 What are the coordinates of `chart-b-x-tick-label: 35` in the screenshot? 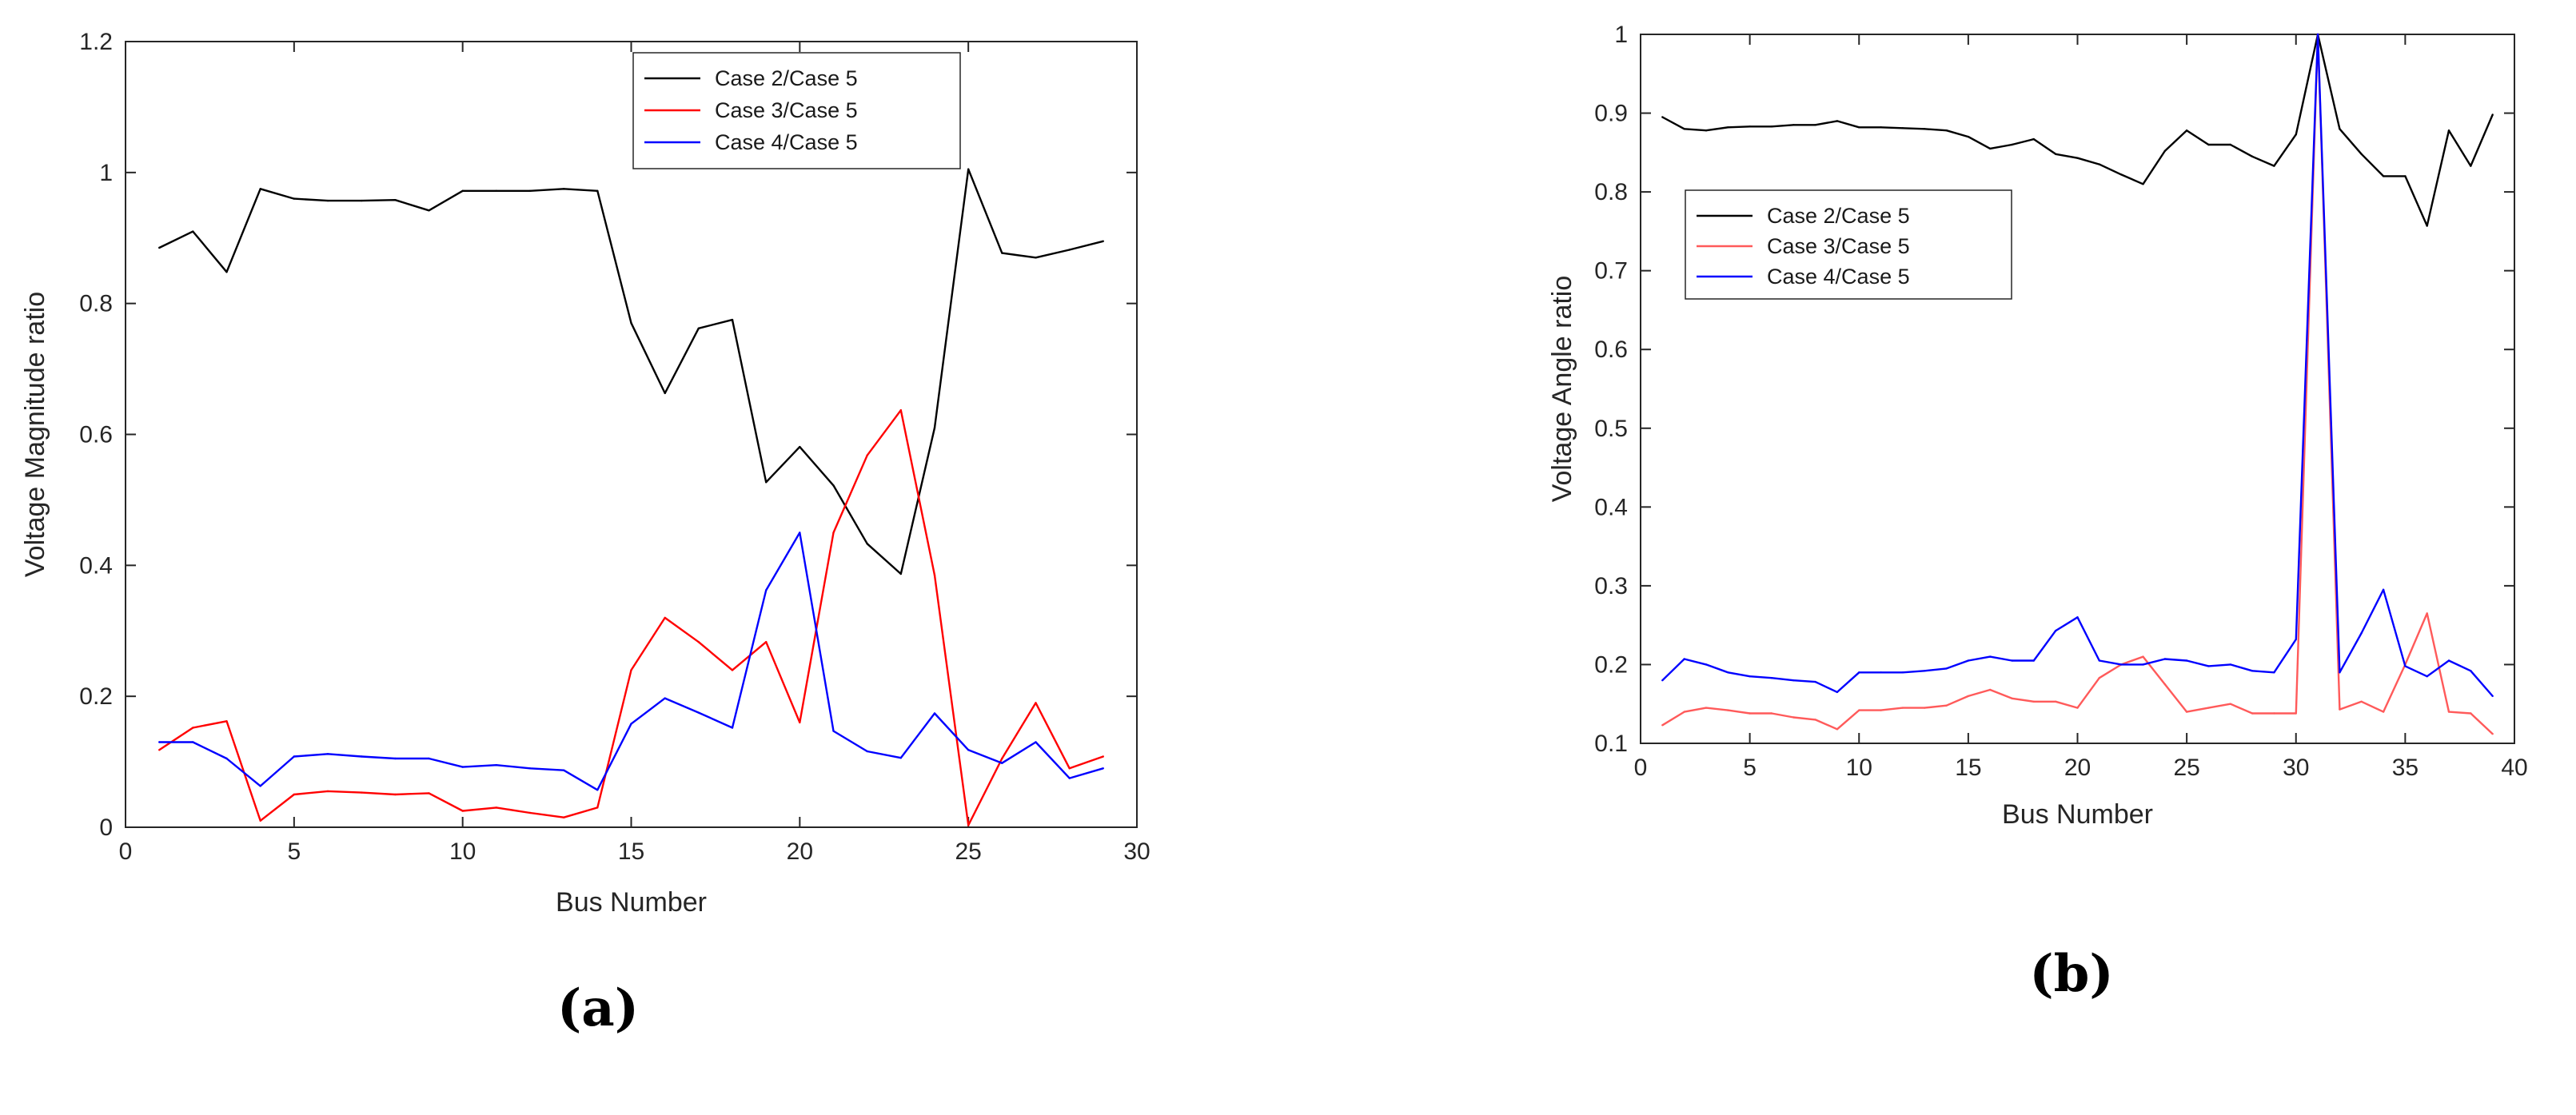 It's located at (2405, 768).